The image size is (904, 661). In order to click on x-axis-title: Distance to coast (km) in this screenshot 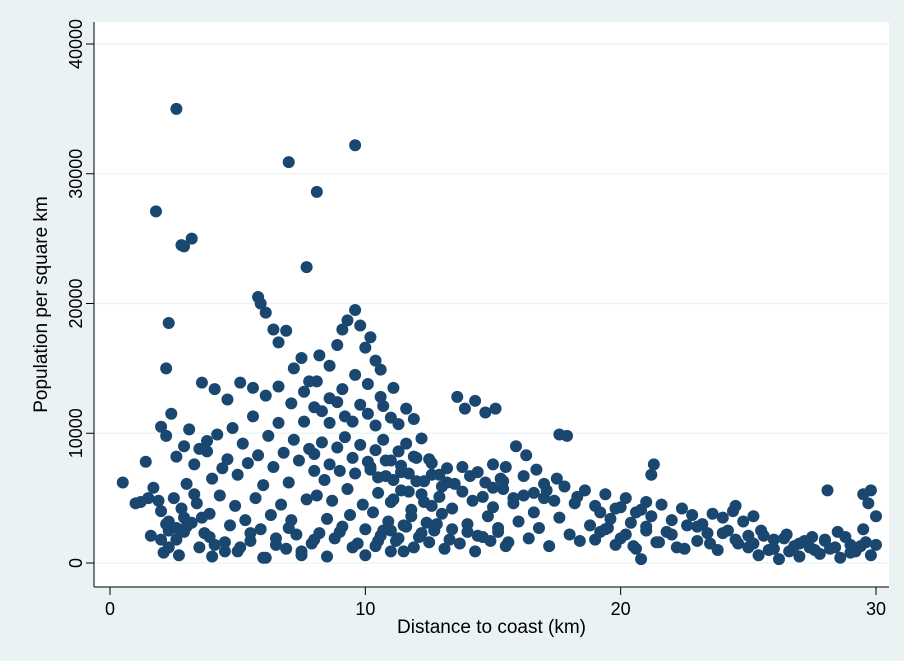, I will do `click(491, 627)`.